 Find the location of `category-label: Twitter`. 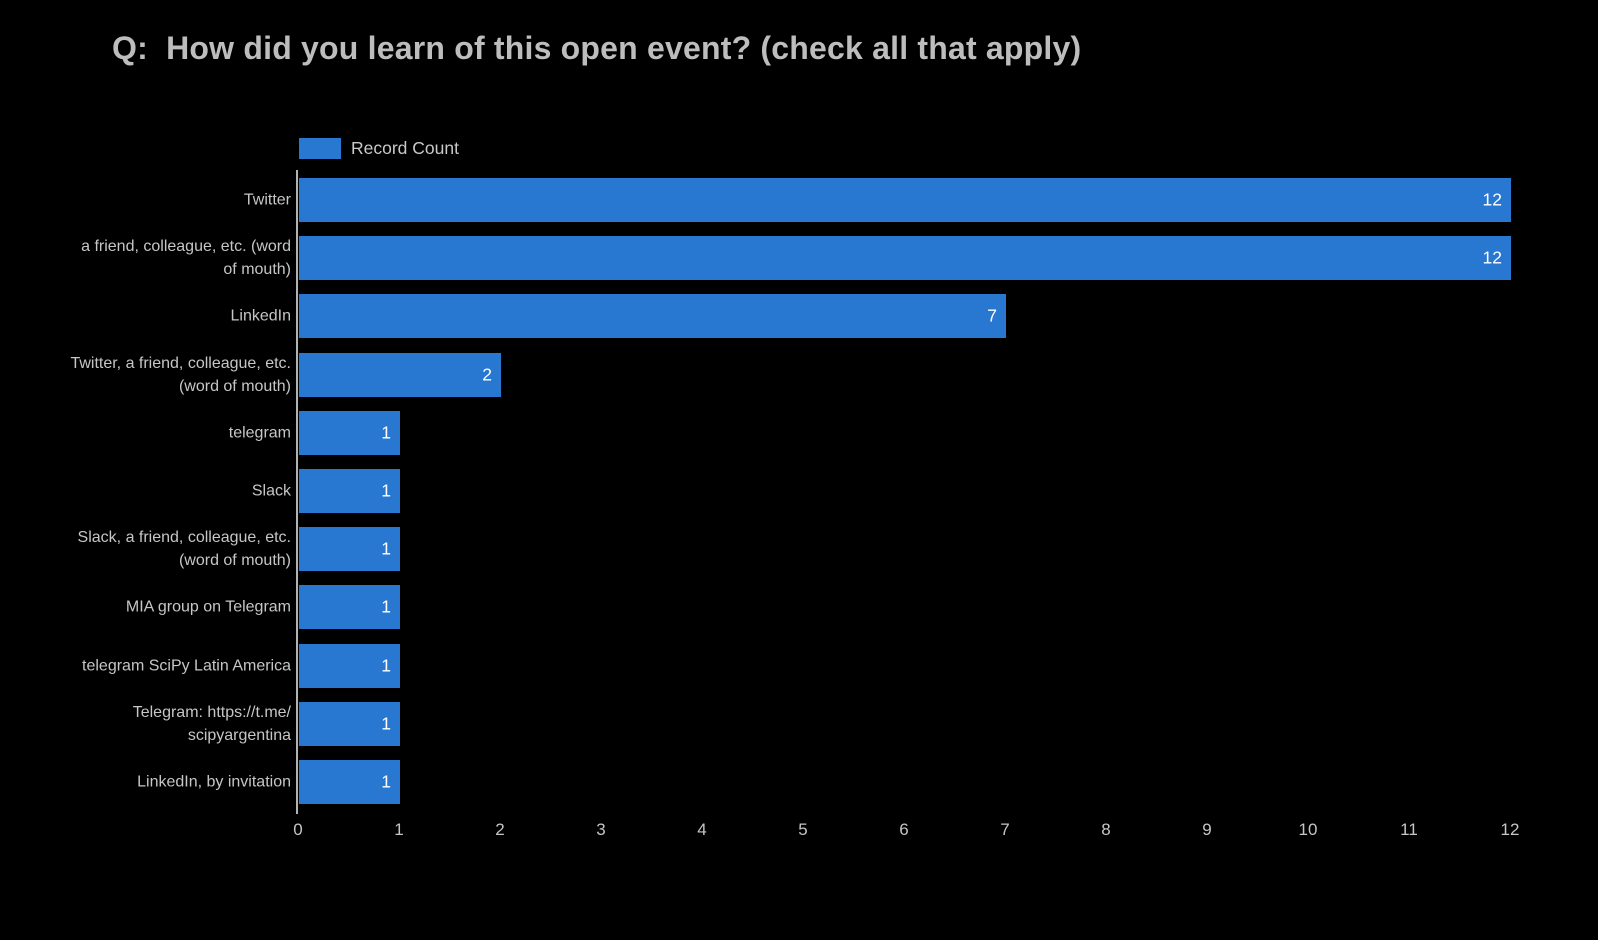

category-label: Twitter is located at coordinates (267, 200).